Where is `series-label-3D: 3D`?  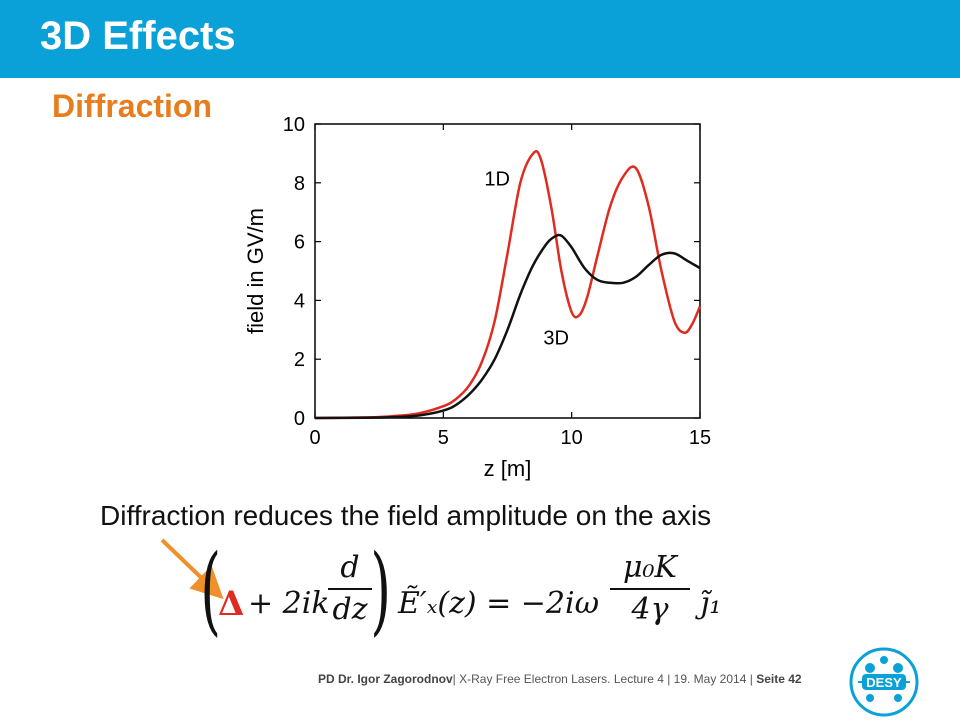
series-label-3D: 3D is located at coordinates (556, 339).